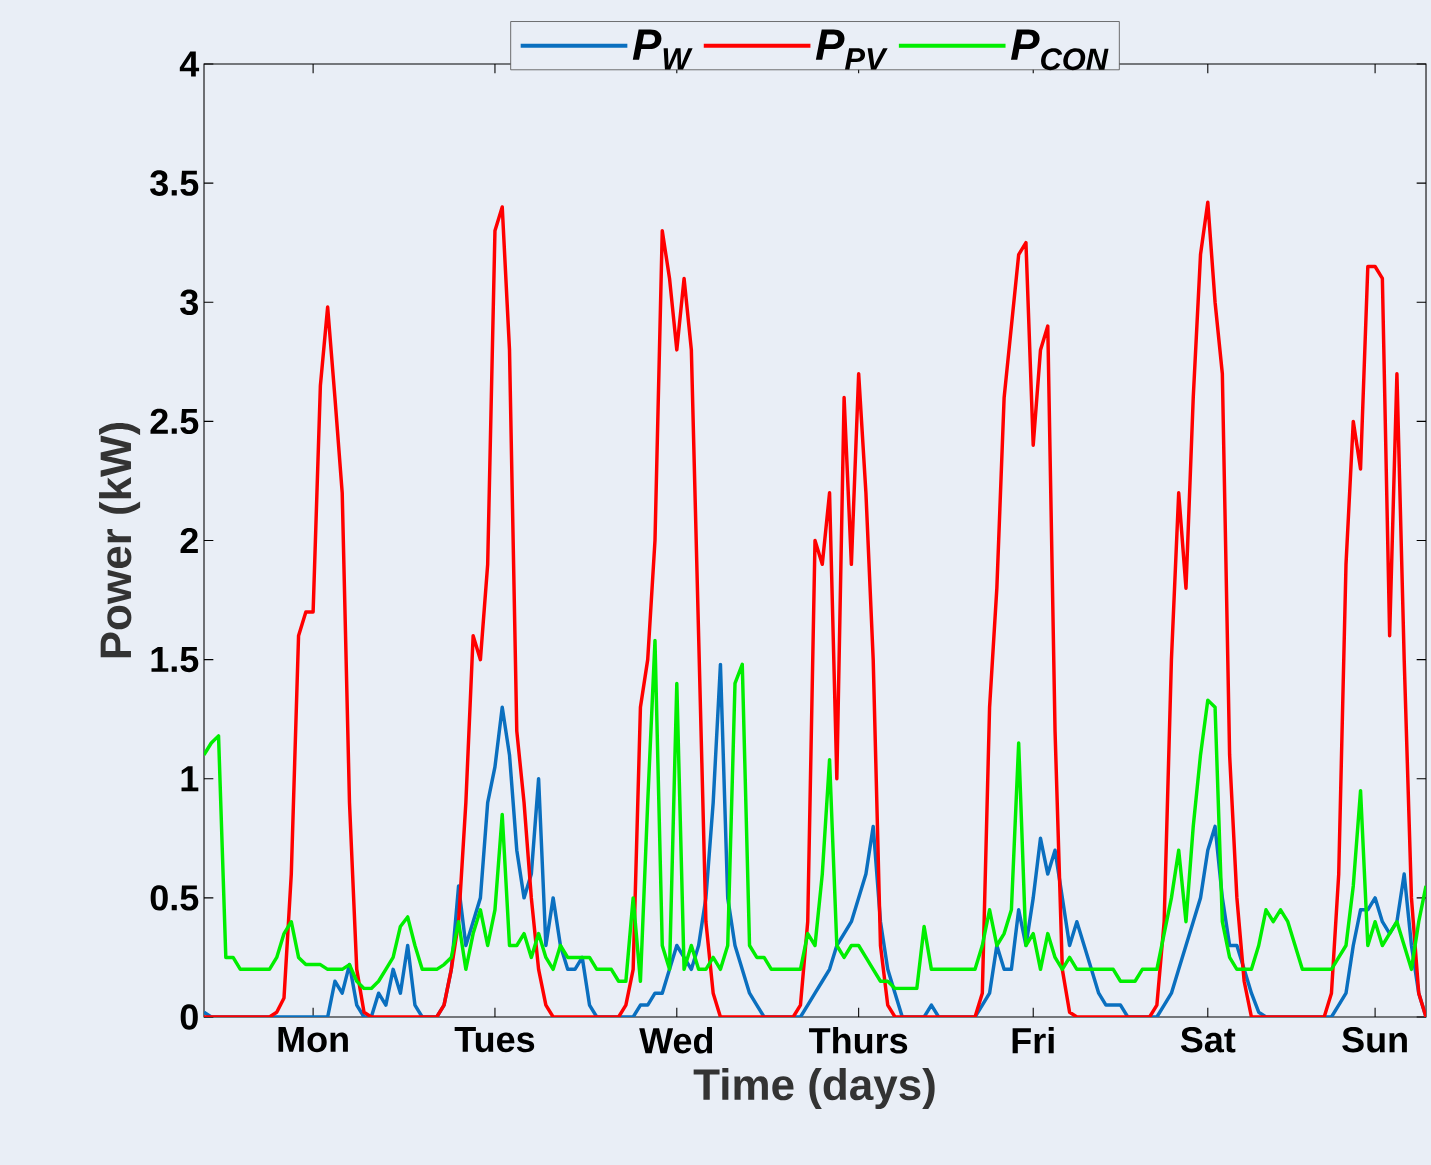  Describe the element at coordinates (175, 660) in the screenshot. I see `y-tick-label: 1.5` at that location.